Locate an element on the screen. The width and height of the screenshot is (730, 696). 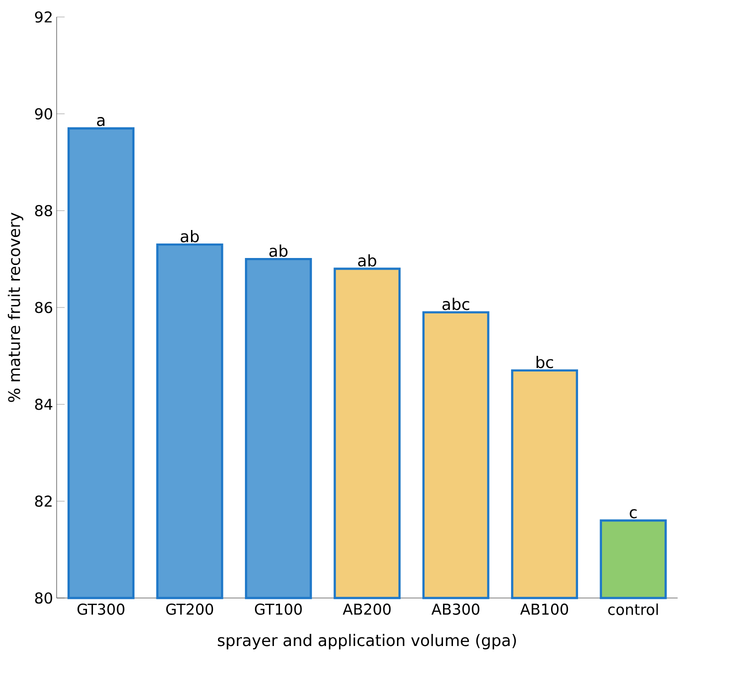
annotation: abc is located at coordinates (456, 304).